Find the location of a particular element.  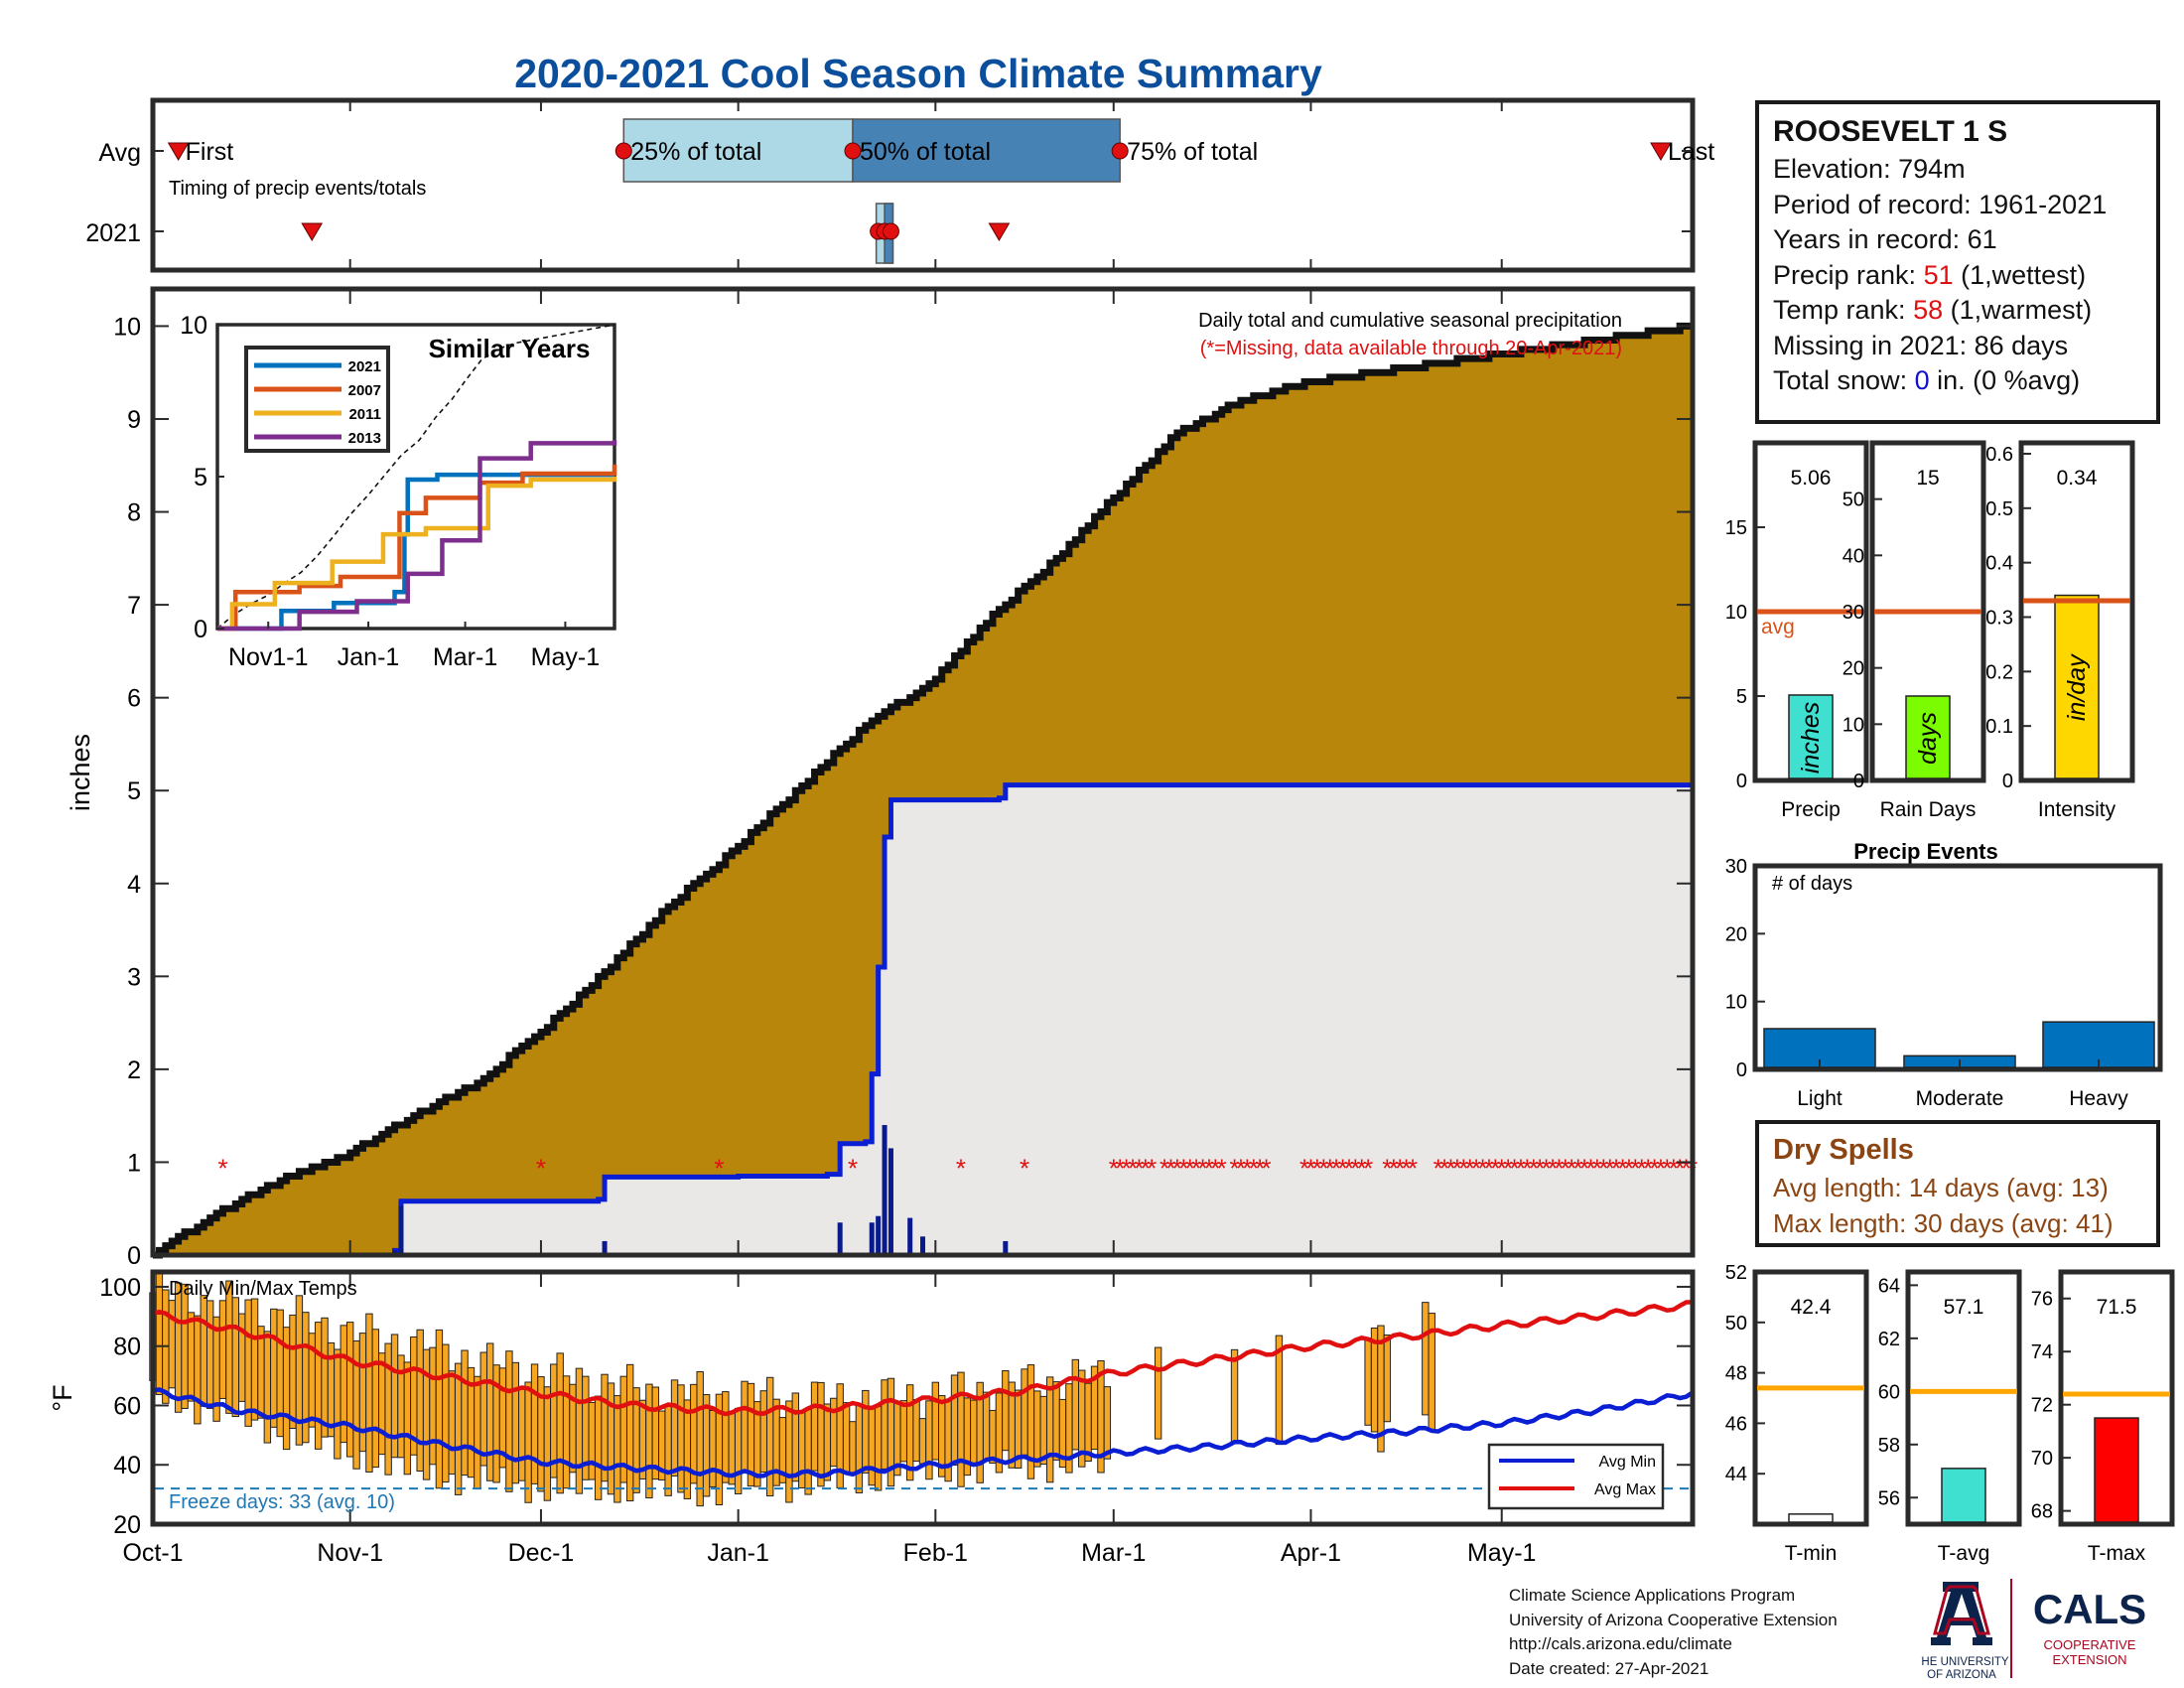

missing-marker-2: * is located at coordinates (719, 1168).